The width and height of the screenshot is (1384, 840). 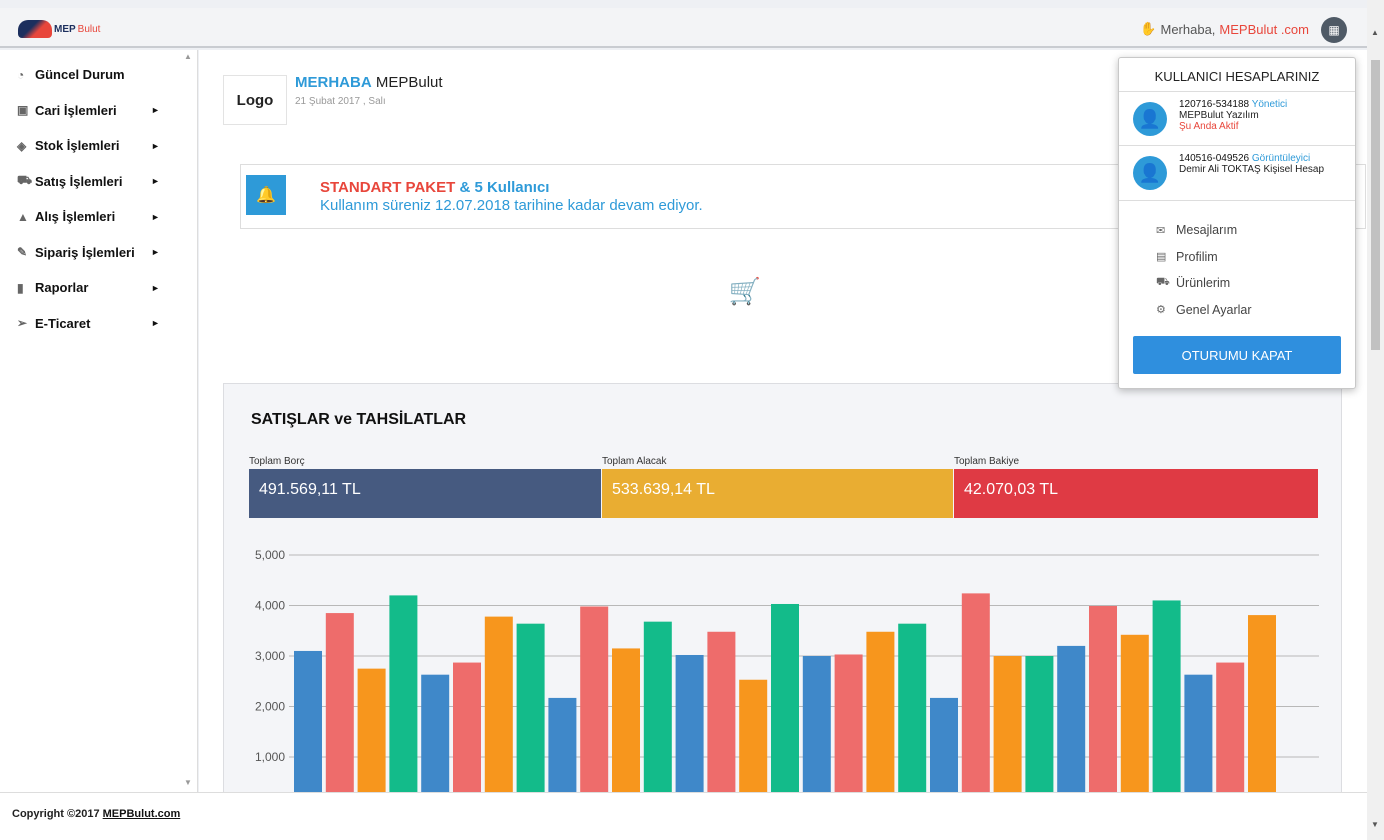 I want to click on y-tick-label: 4,000, so click(x=270, y=606).